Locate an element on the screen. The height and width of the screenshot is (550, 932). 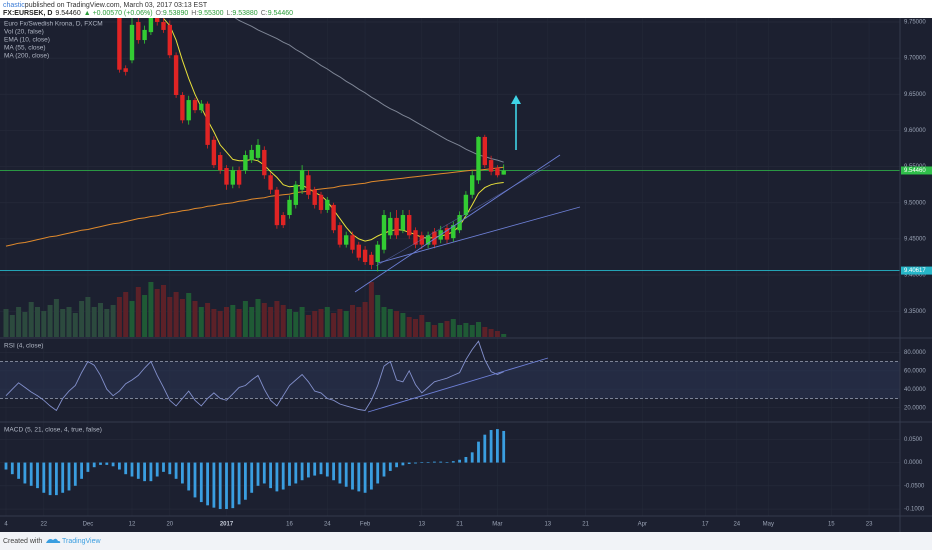
x-tick-label: 24 is located at coordinates (736, 525).